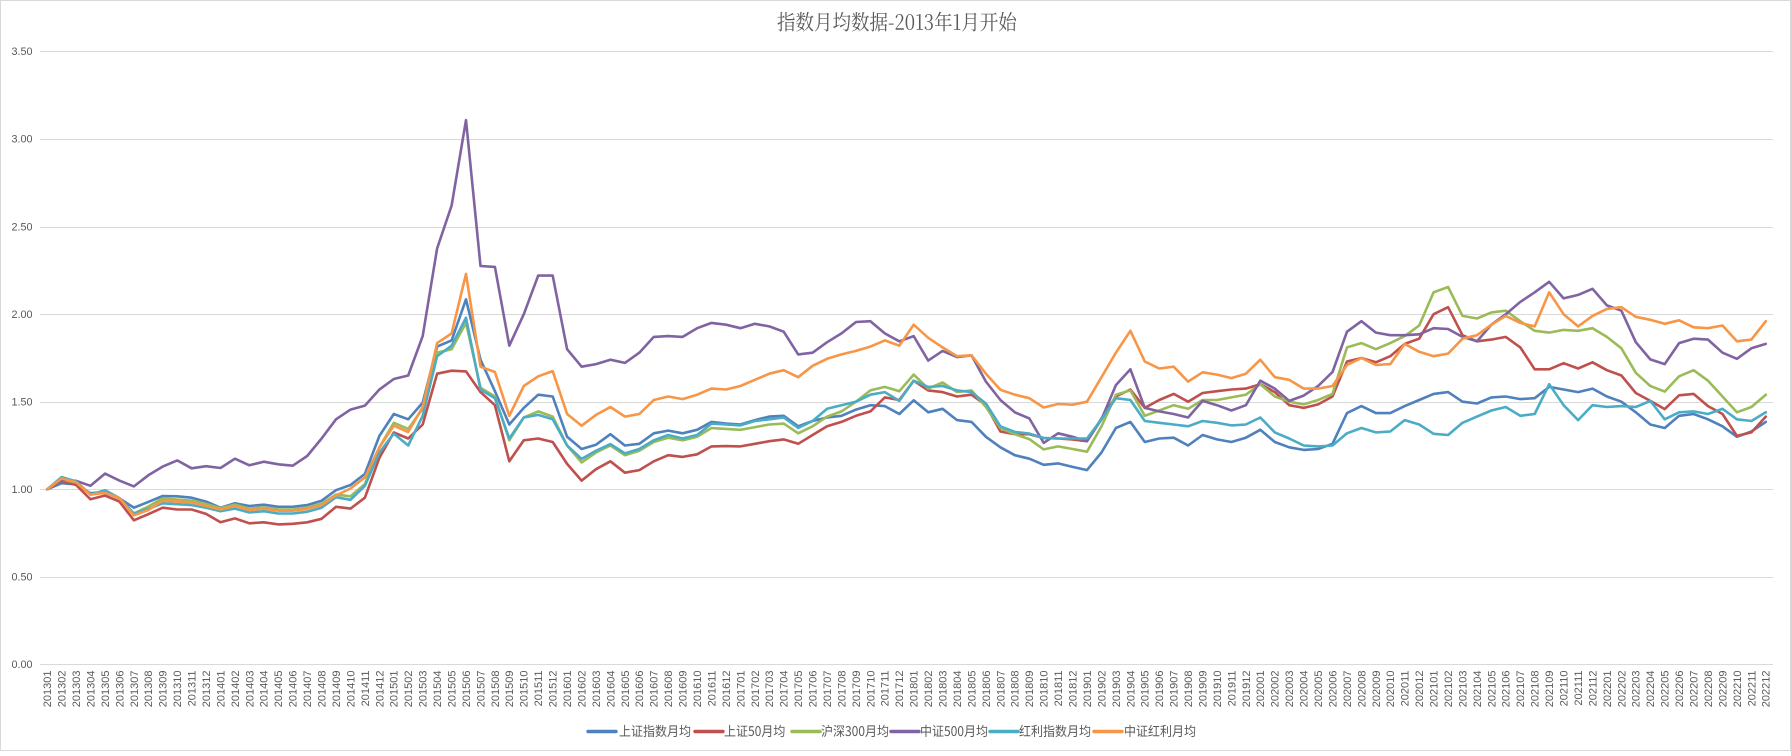 This screenshot has height=756, width=1791. What do you see at coordinates (1059, 689) in the screenshot?
I see `svg-text: 201811` at bounding box center [1059, 689].